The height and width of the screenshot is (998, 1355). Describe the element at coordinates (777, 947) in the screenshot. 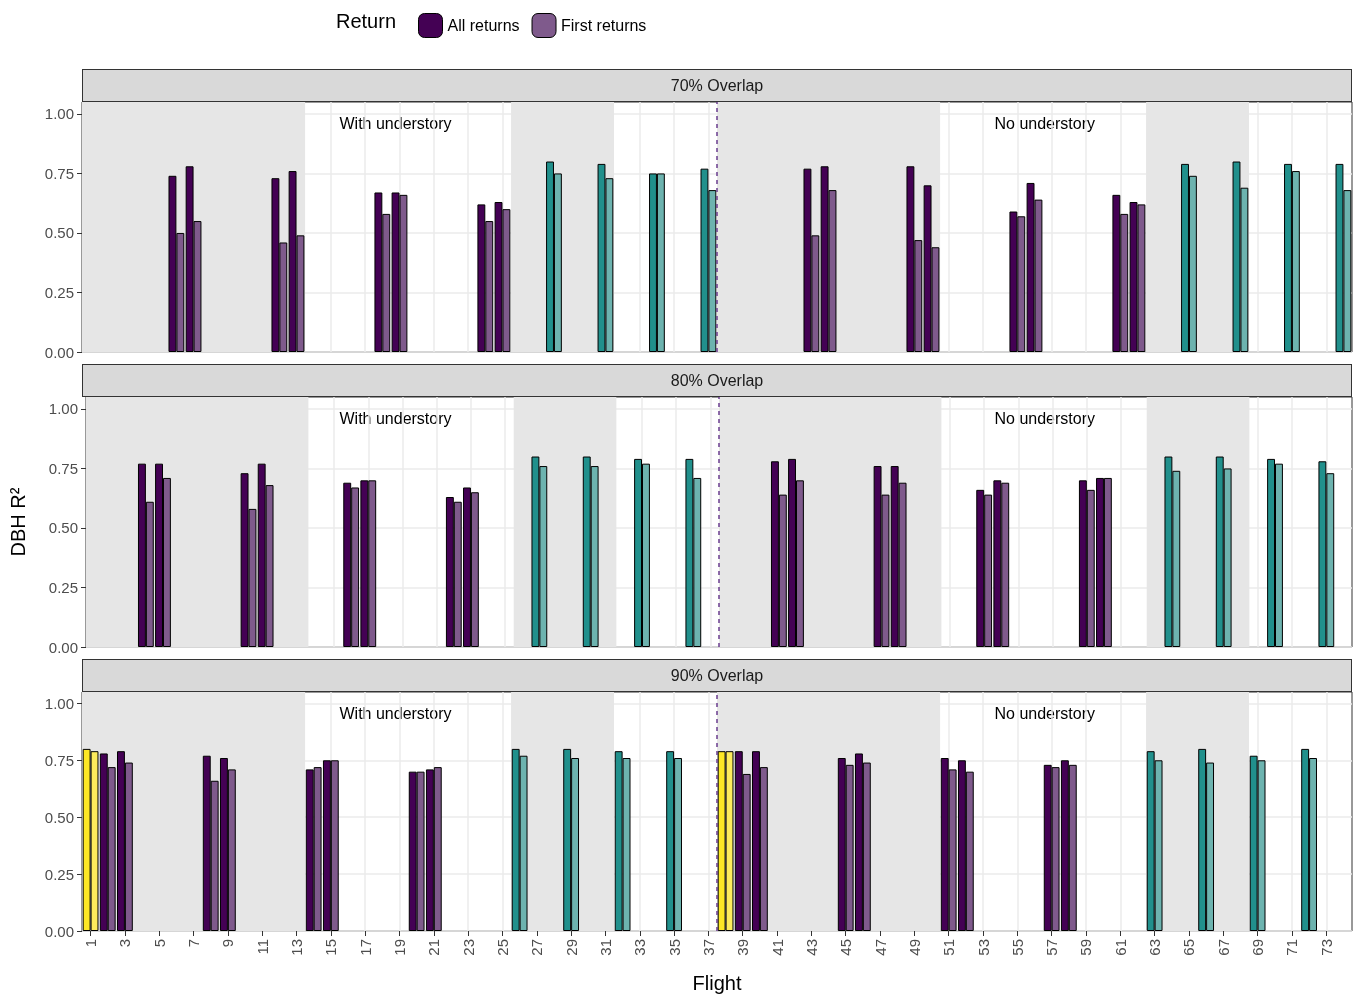

I see `x-tick-label: 41` at that location.